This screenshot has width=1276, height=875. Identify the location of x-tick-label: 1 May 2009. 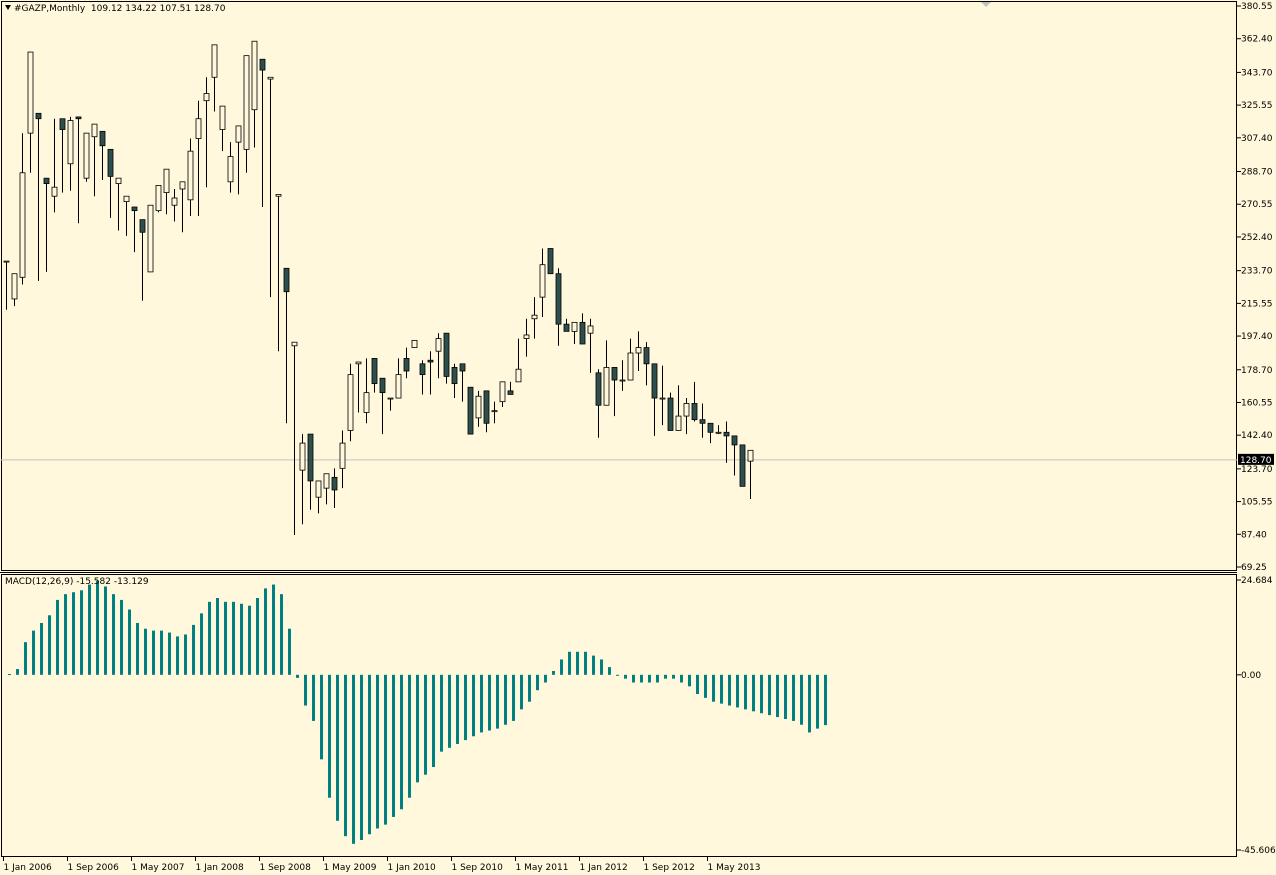
(350, 868).